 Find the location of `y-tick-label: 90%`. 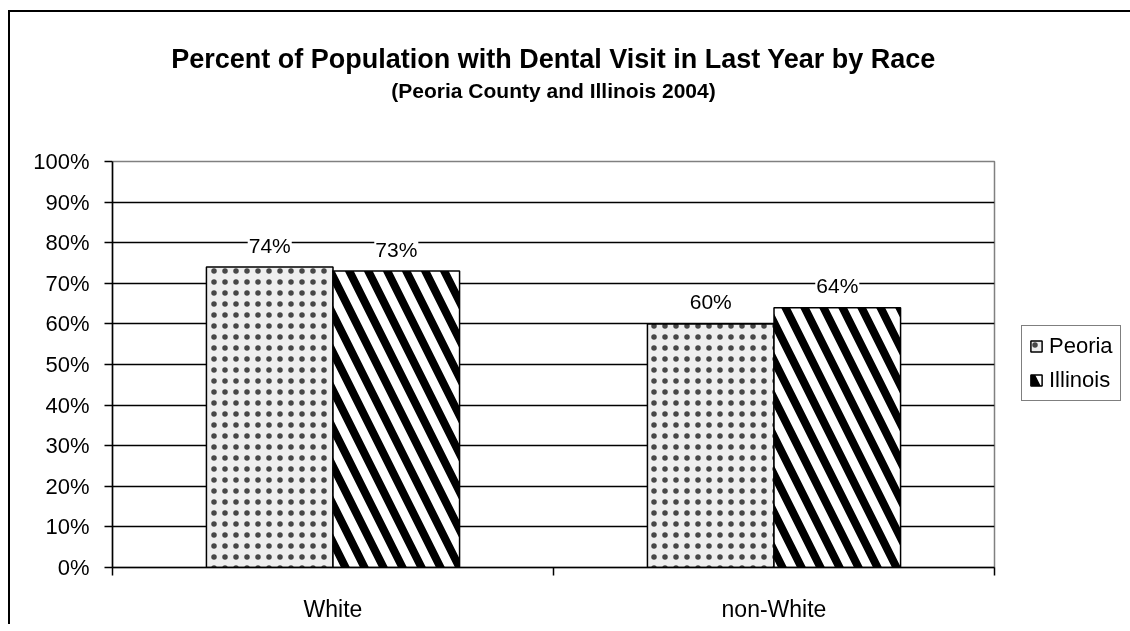

y-tick-label: 90% is located at coordinates (67, 202).